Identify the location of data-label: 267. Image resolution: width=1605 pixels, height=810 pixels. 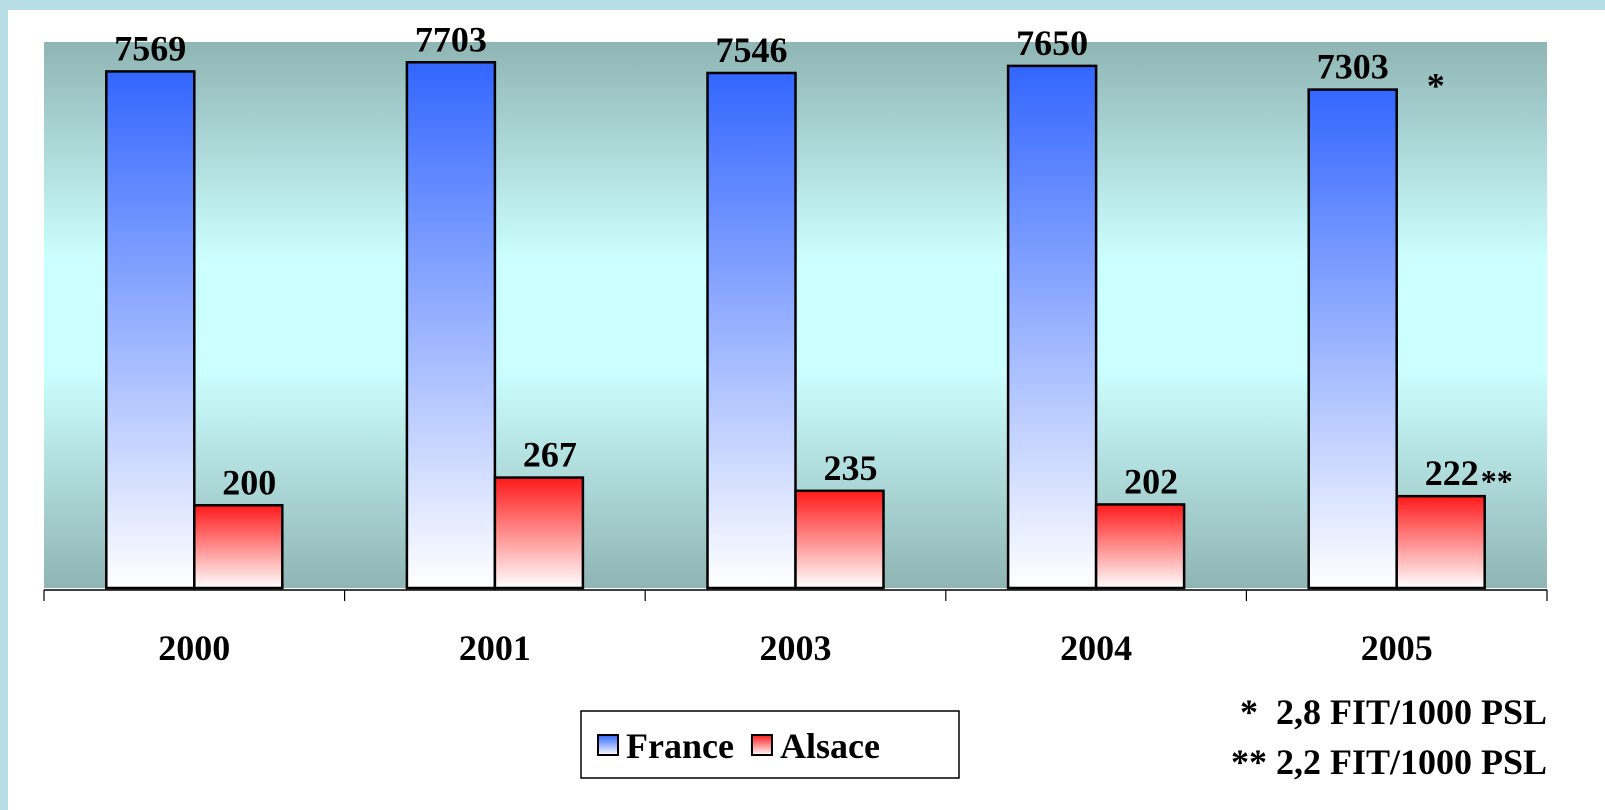
(550, 455).